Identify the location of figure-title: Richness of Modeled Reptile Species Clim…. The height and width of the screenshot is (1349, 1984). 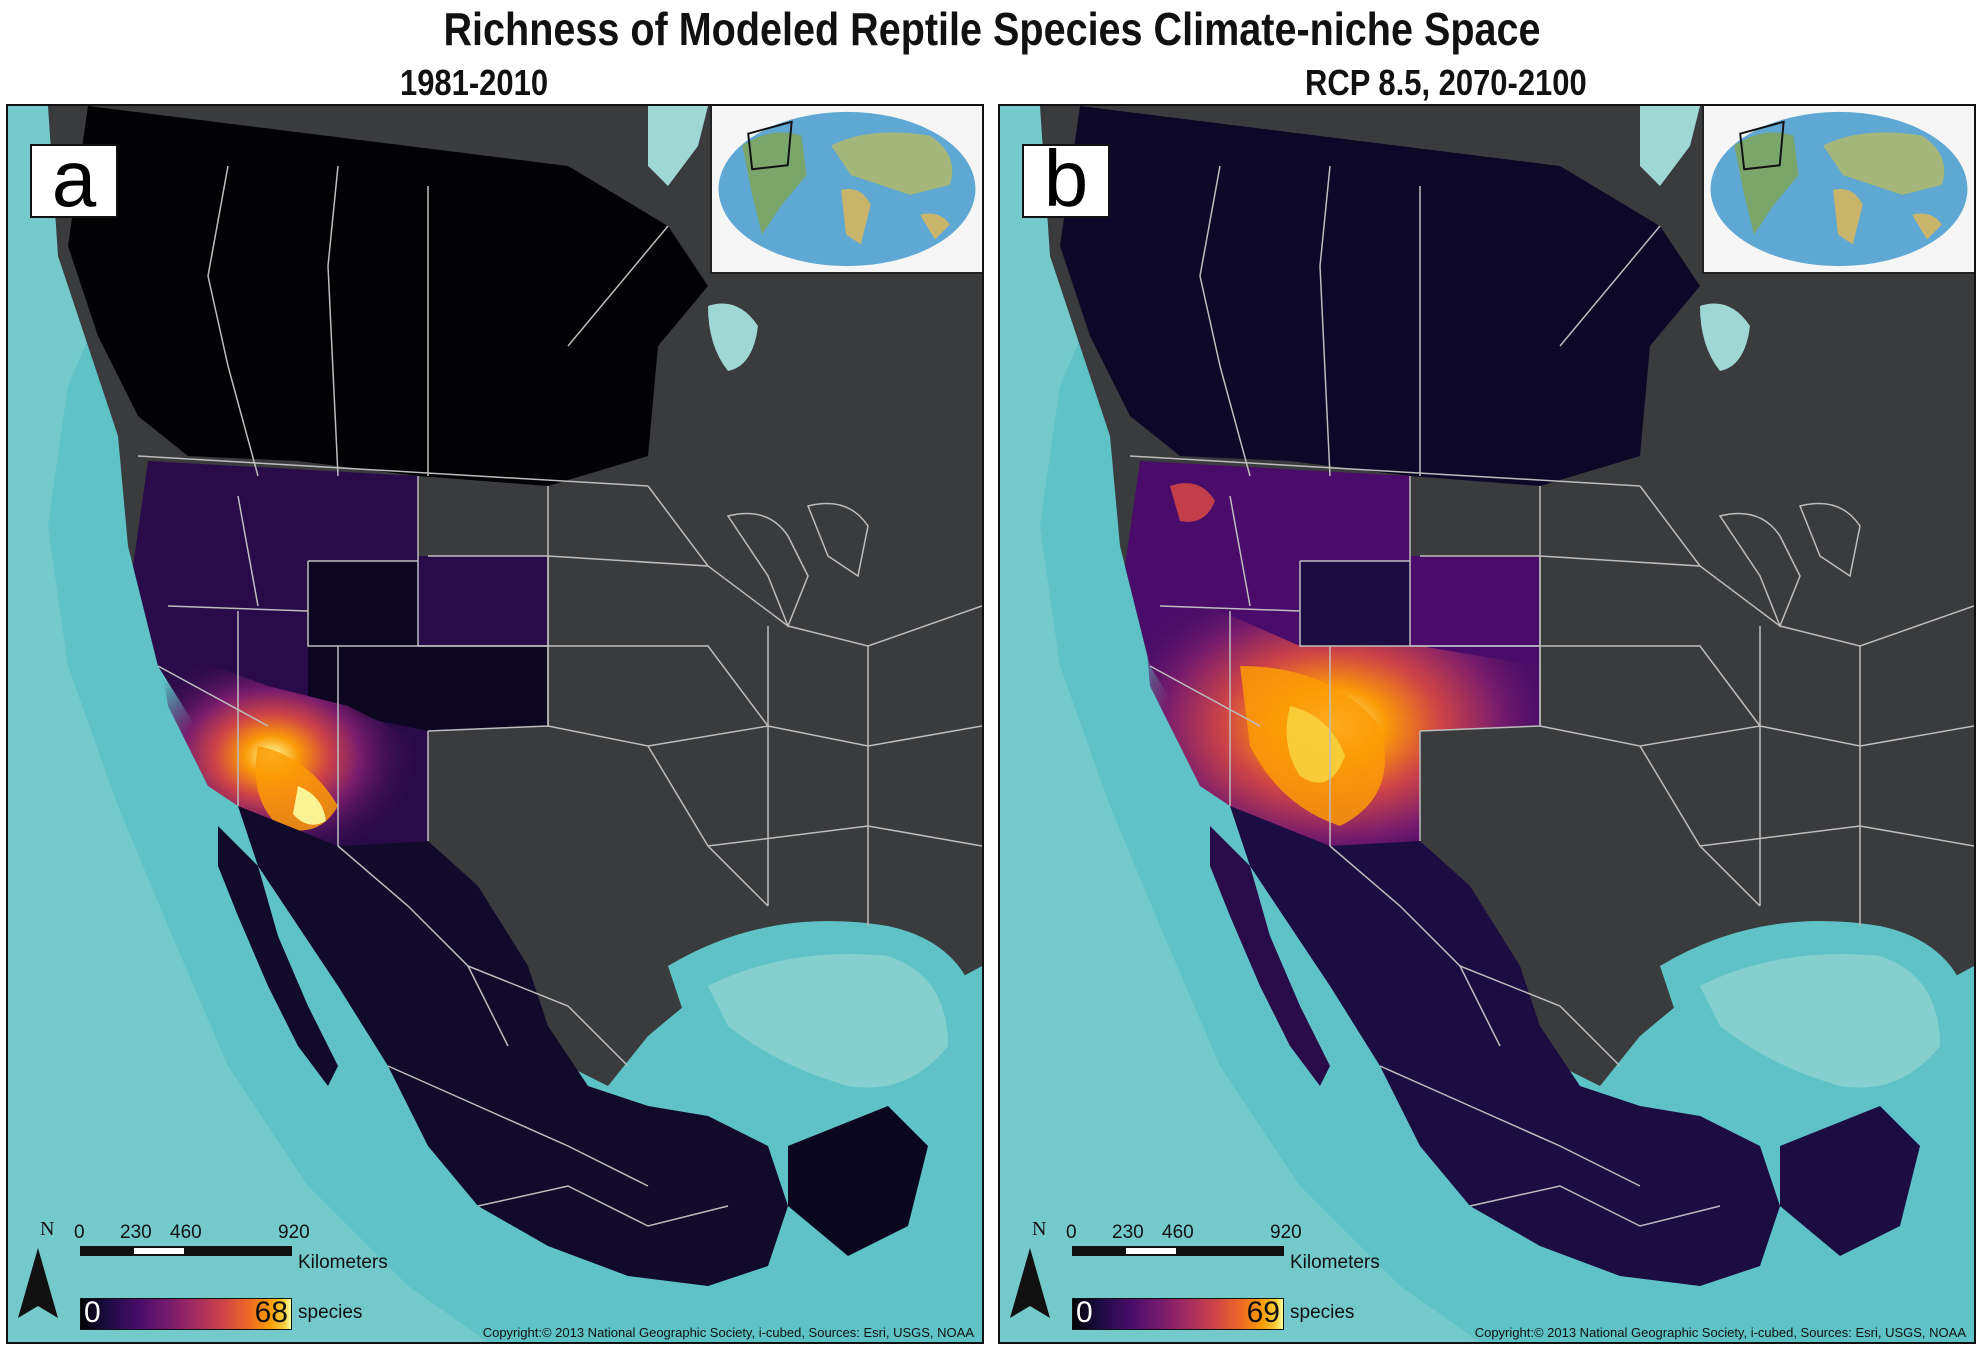
(992, 29).